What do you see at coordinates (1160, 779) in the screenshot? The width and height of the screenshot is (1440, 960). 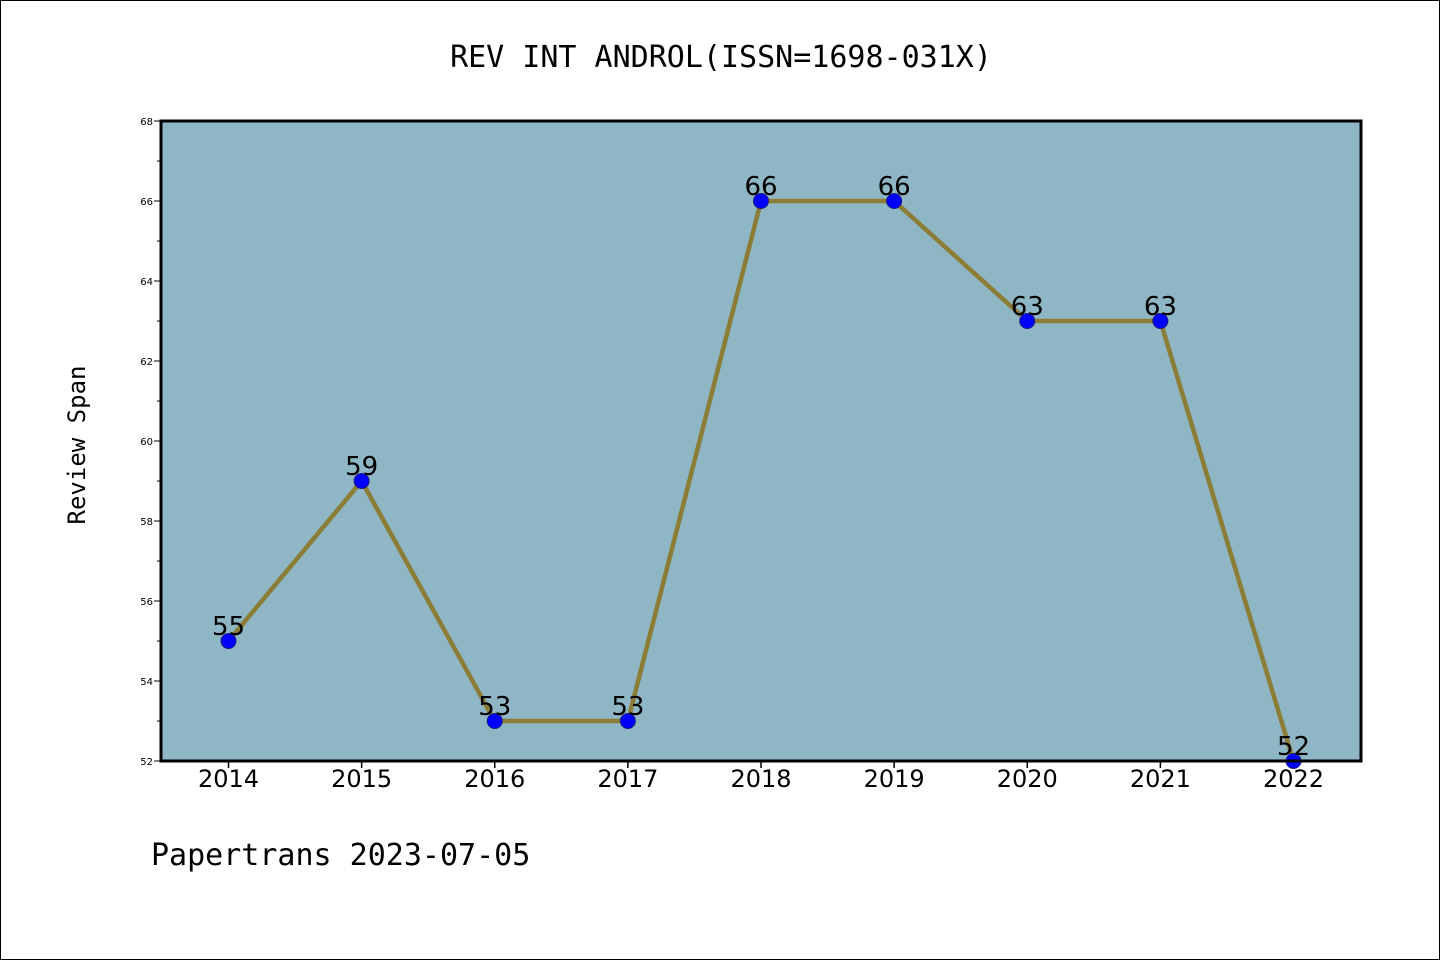 I see `x-tick-label: 2021` at bounding box center [1160, 779].